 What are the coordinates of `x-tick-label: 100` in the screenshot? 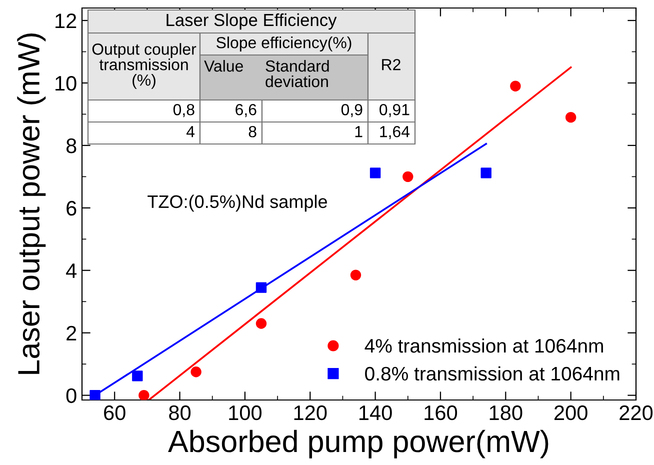 It's located at (245, 412).